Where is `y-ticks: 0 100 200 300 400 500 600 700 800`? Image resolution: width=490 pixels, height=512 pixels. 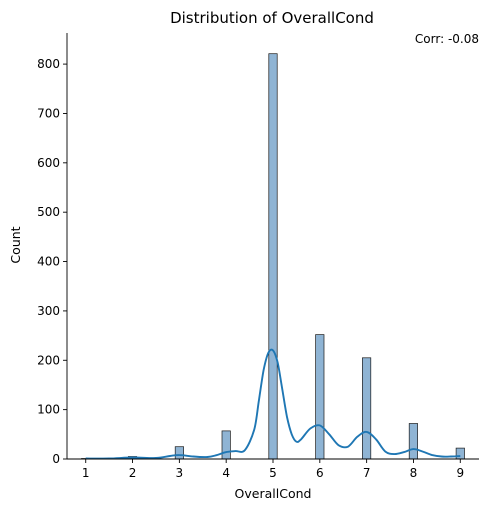
y-ticks: 0 100 200 300 400 500 600 700 800 is located at coordinates (52, 261).